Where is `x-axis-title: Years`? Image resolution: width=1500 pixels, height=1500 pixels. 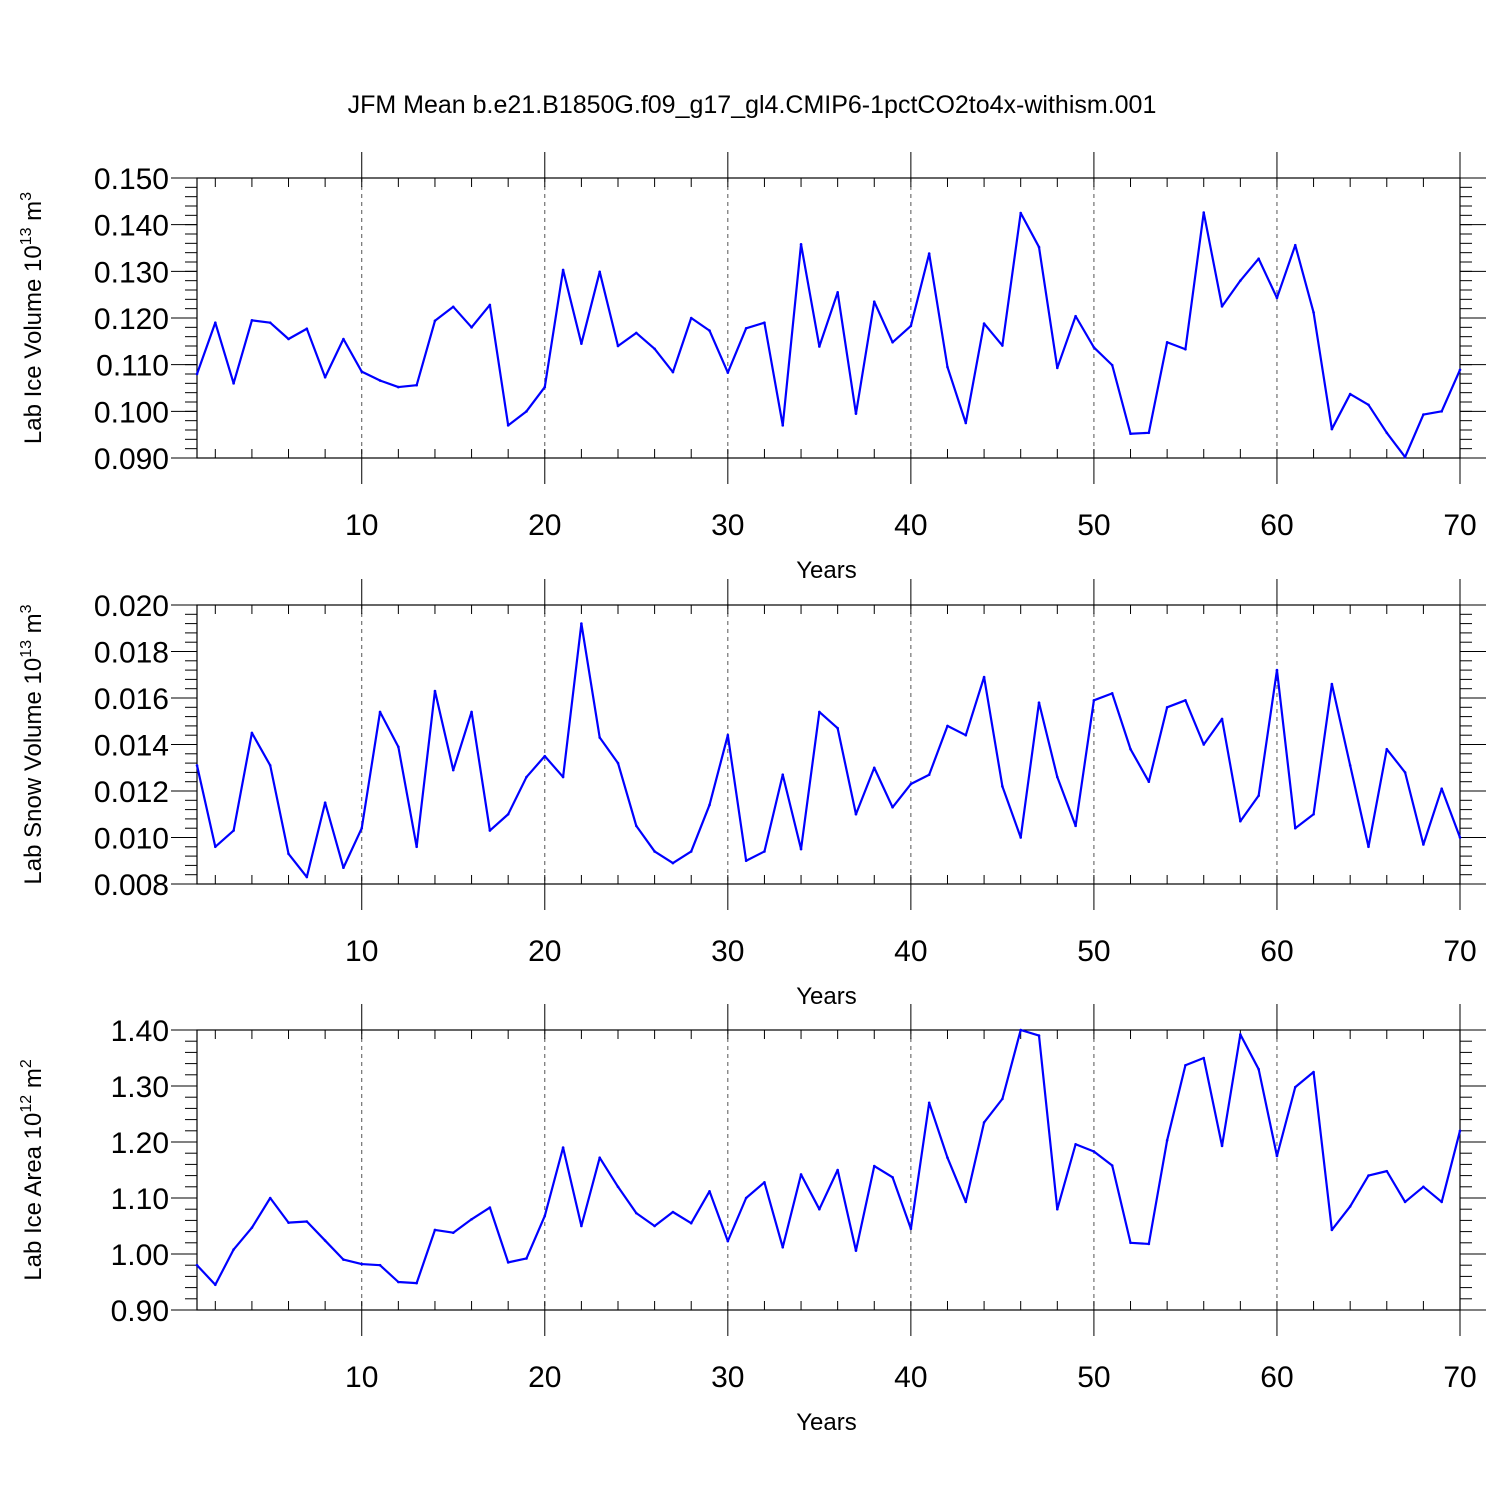
x-axis-title: Years is located at coordinates (826, 1422).